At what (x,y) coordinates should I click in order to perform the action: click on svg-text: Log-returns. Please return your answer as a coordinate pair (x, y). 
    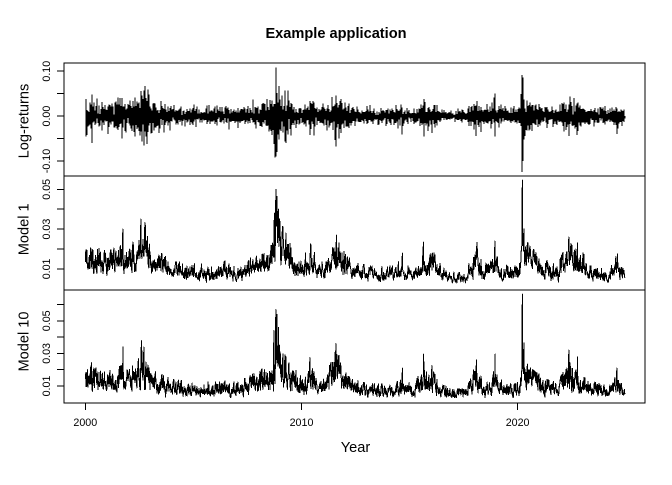
    Looking at the image, I should click on (24, 121).